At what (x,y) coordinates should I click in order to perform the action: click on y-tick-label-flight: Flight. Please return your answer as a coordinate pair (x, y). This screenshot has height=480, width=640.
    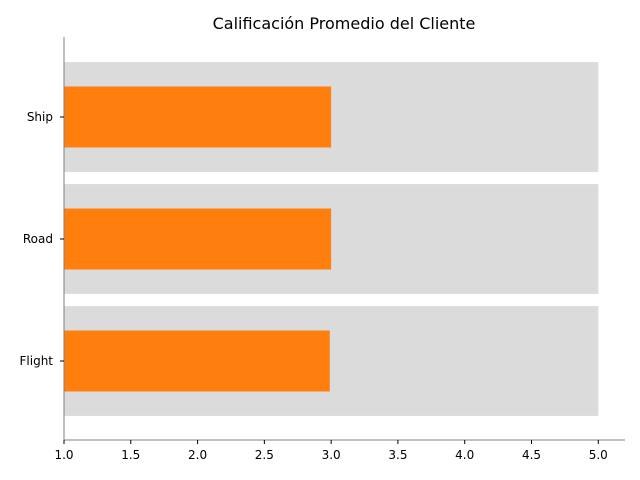
    Looking at the image, I should click on (37, 361).